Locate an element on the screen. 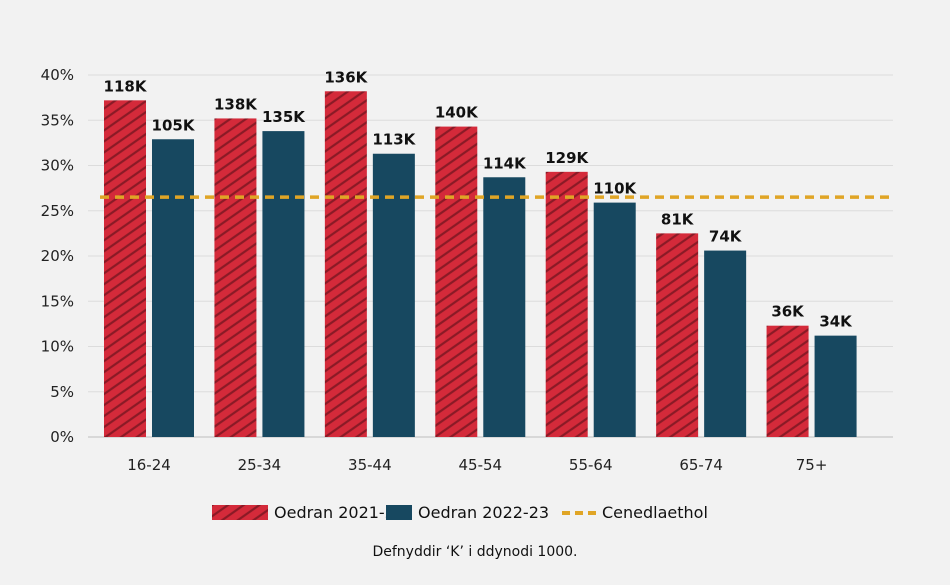 The image size is (950, 585). y-tick-label: 35% is located at coordinates (57, 120).